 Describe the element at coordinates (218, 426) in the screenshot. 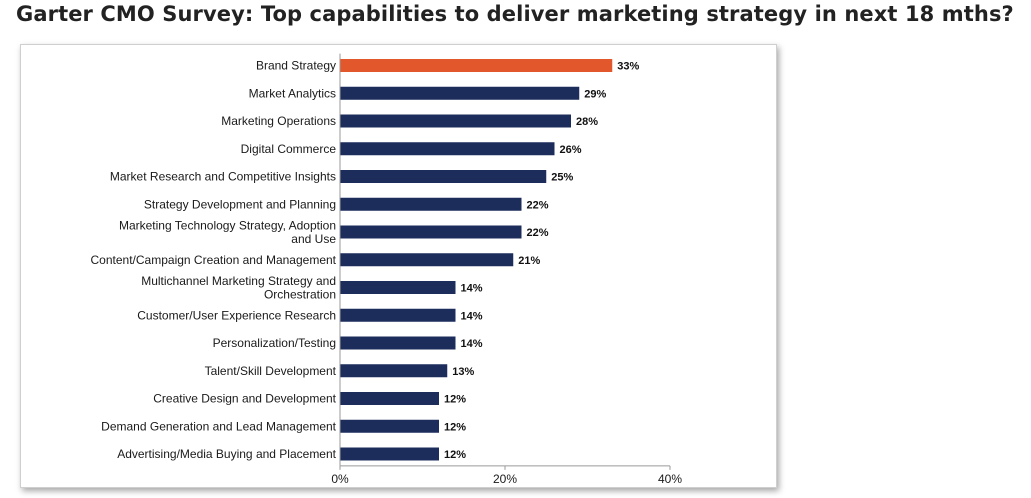

I see `category-label: Demand Generation and Lead Management` at that location.